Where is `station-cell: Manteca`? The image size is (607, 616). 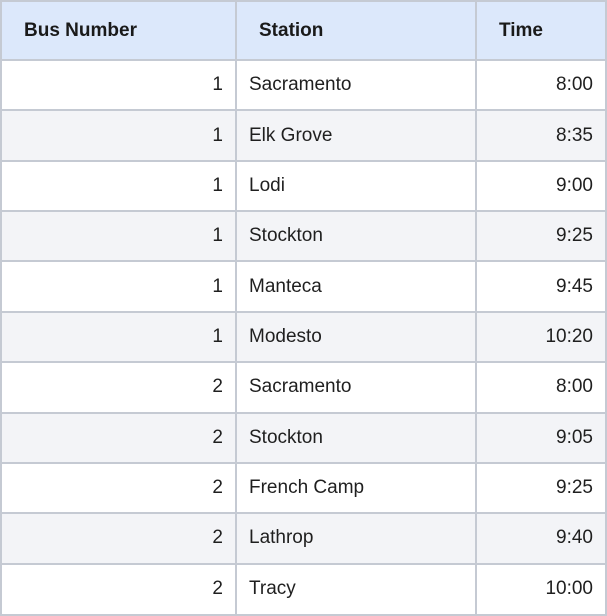 station-cell: Manteca is located at coordinates (356, 287).